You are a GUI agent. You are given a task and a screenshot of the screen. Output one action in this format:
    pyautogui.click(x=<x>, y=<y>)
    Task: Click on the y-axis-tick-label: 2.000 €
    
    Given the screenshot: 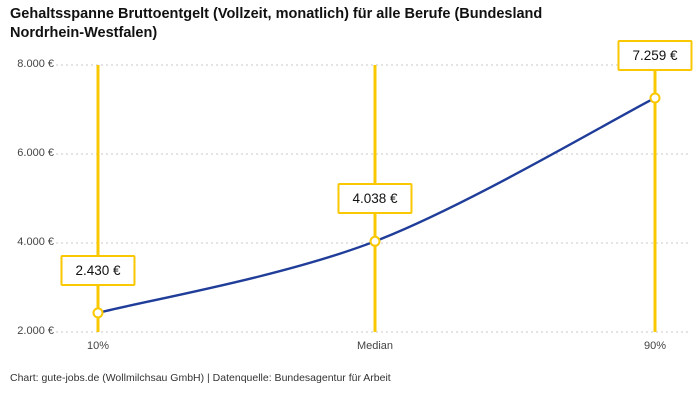 What is the action you would take?
    pyautogui.click(x=35, y=331)
    